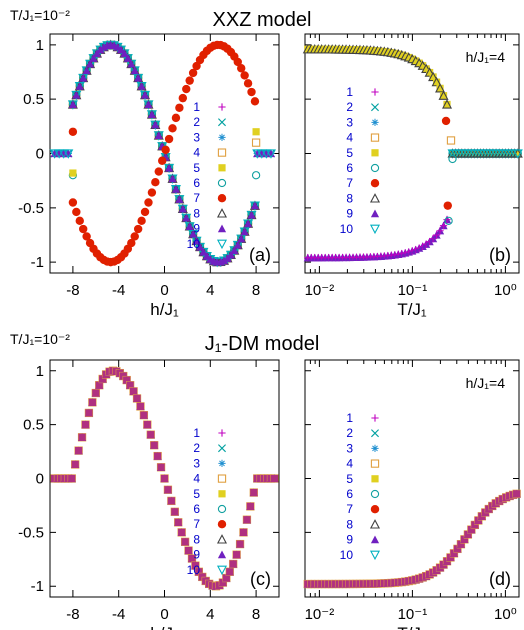 The height and width of the screenshot is (630, 524). I want to click on top-corner-note: T/J₁=10⁻², so click(40, 15).